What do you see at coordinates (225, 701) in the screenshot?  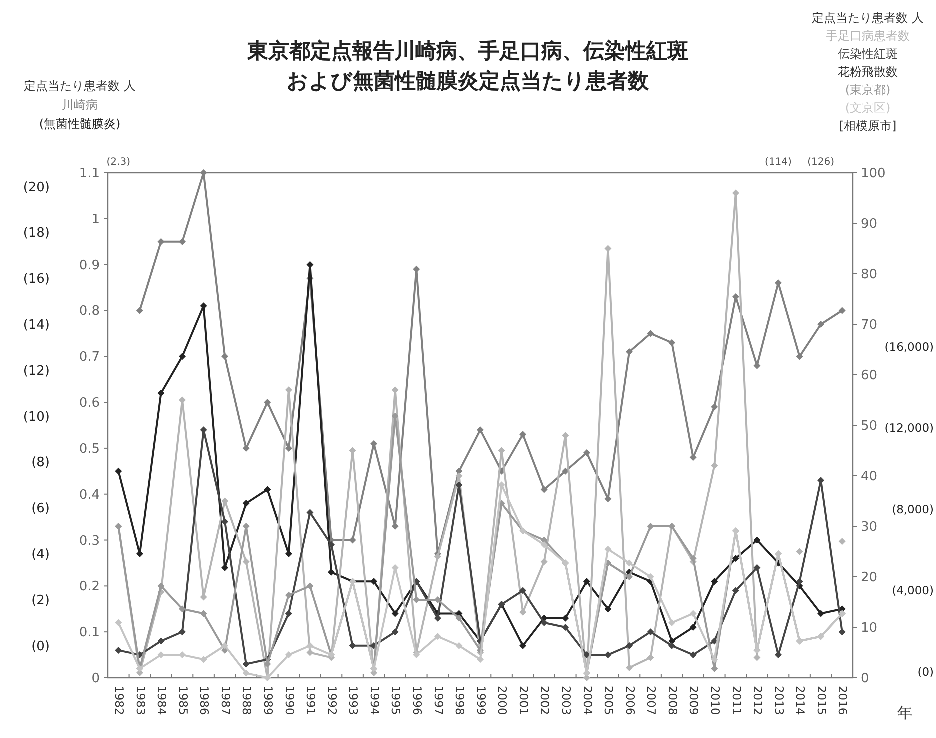 I see `x-tick-label: 1987` at bounding box center [225, 701].